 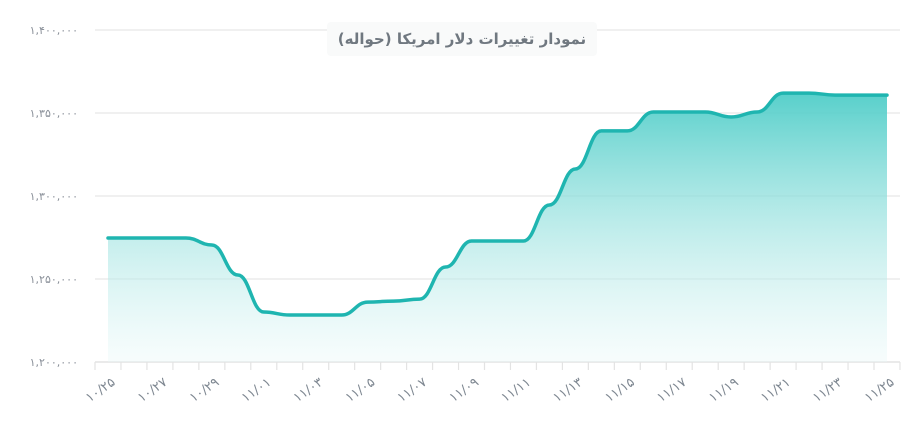 I want to click on x-tick-label: ۱۱/۰۱, so click(x=256, y=390).